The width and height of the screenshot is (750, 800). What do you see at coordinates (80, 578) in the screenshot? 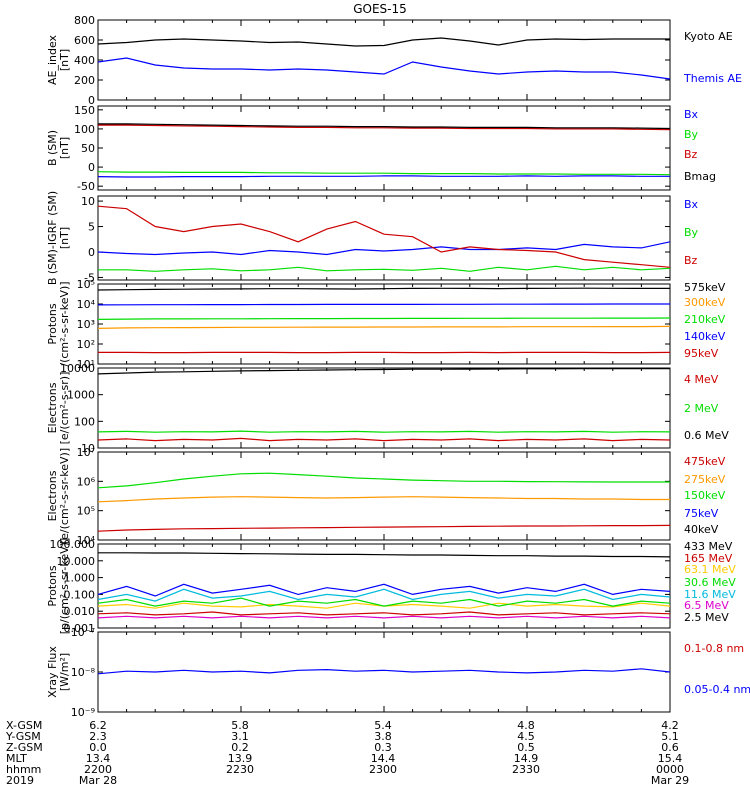
I see `y-tick-label: 1.000` at bounding box center [80, 578].